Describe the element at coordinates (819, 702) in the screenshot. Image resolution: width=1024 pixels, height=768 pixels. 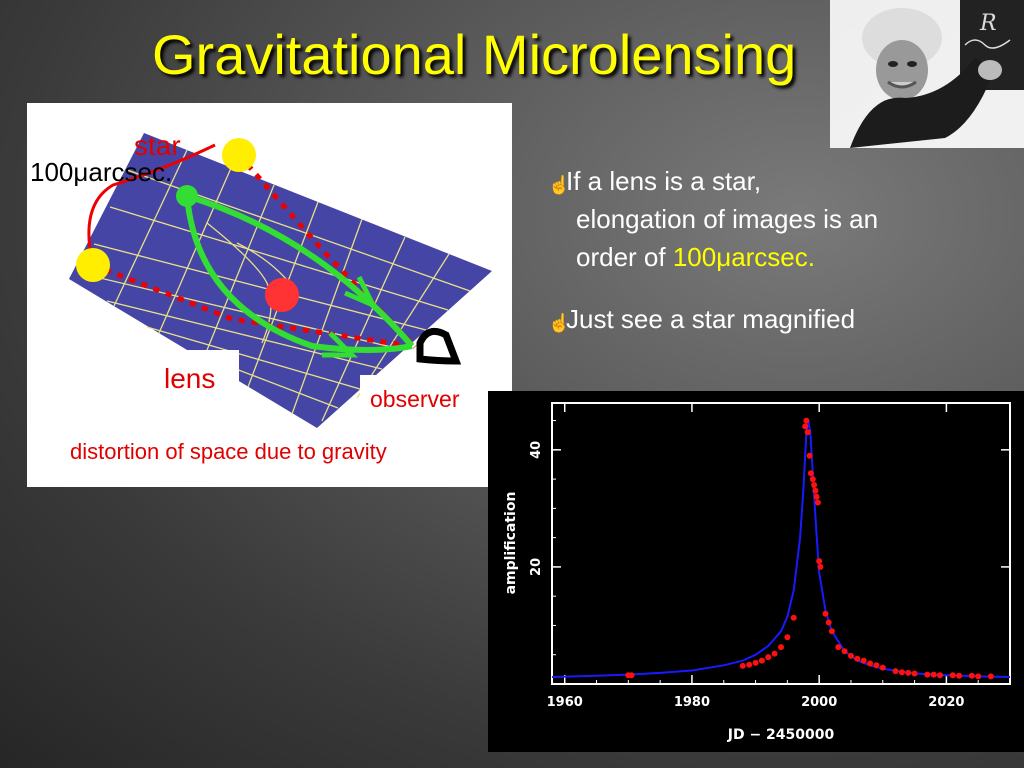
I see `x-tick-label: 2000` at that location.